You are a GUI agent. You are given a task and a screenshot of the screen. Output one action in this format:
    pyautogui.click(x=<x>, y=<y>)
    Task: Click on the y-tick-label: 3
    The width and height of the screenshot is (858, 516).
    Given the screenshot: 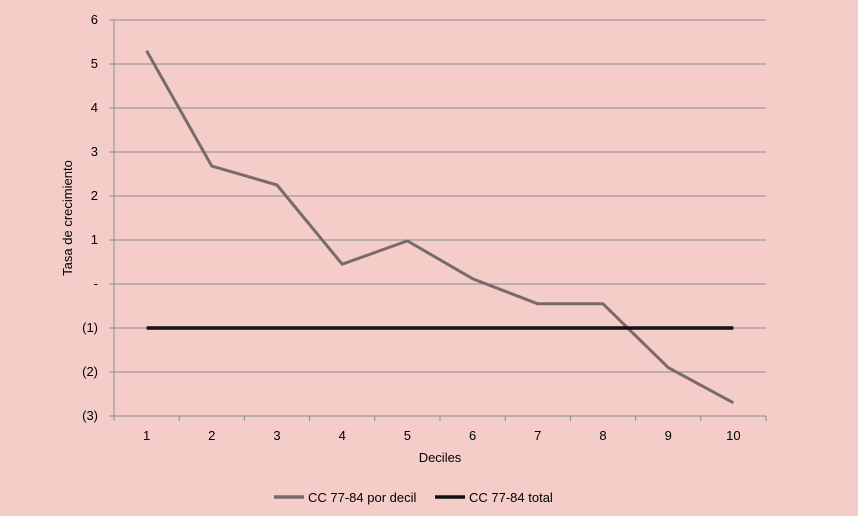 What is the action you would take?
    pyautogui.click(x=94, y=151)
    